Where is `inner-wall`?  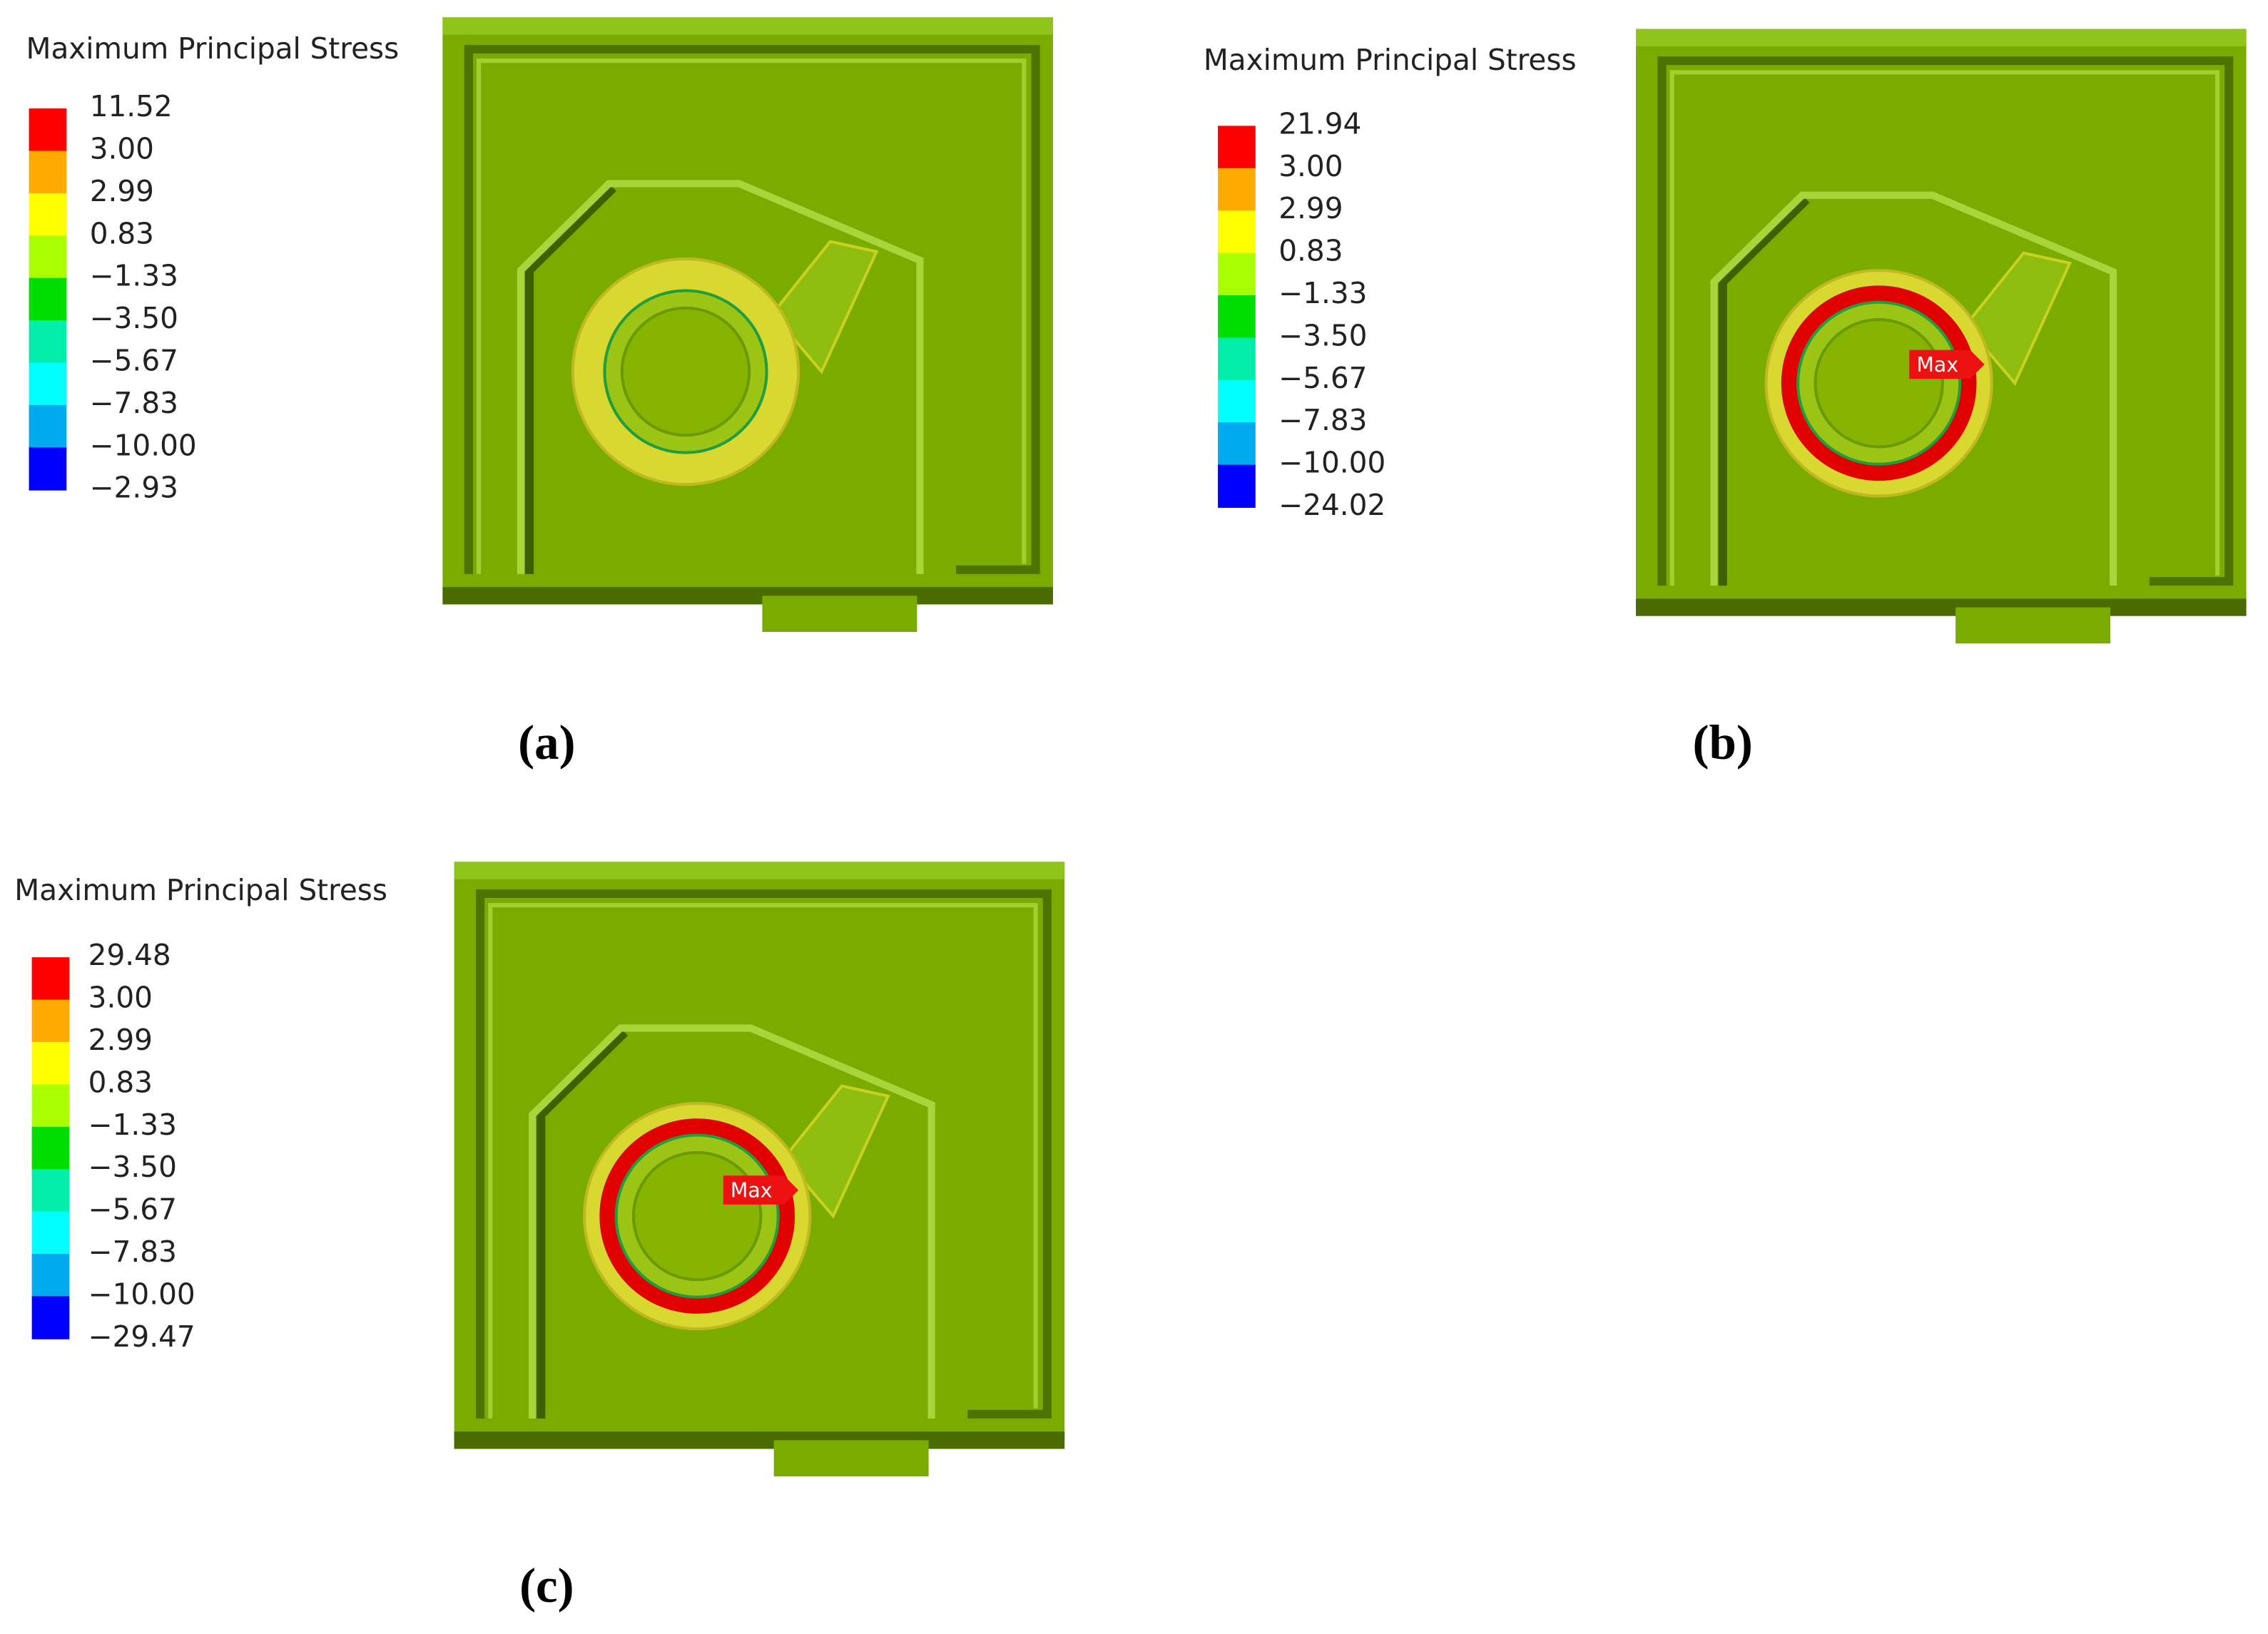 inner-wall is located at coordinates (732, 1221).